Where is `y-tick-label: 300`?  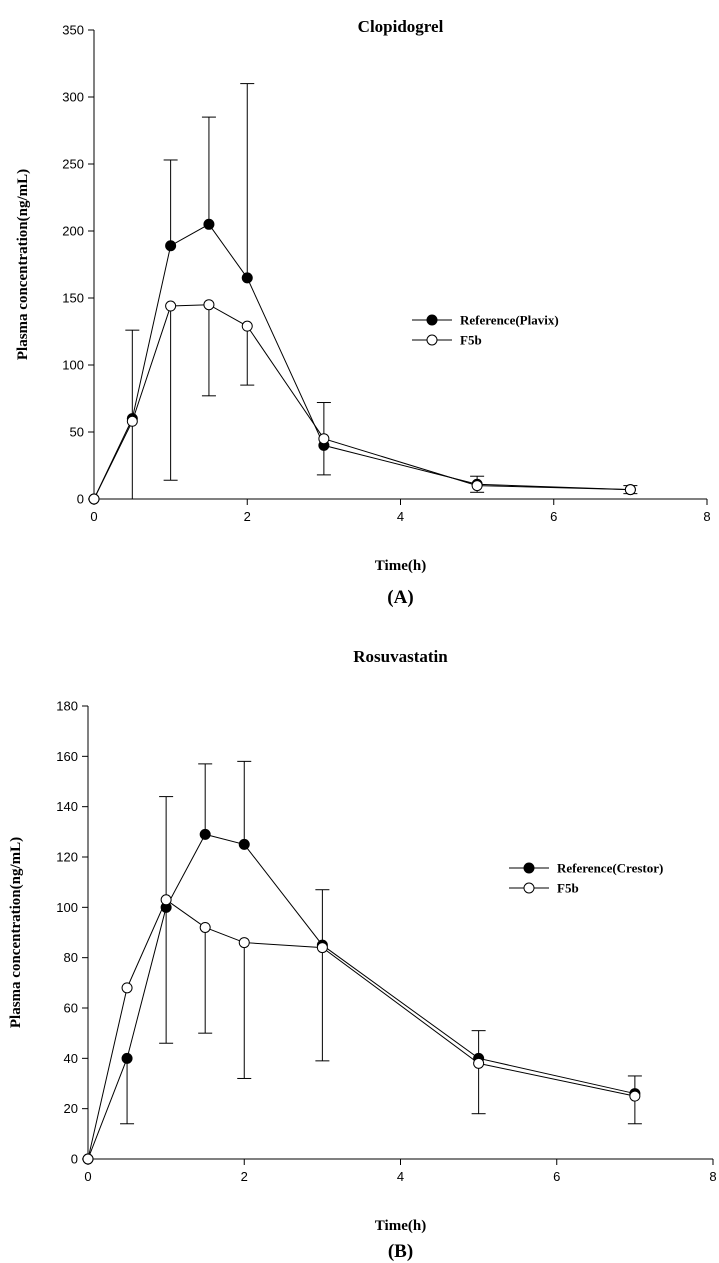 y-tick-label: 300 is located at coordinates (73, 97).